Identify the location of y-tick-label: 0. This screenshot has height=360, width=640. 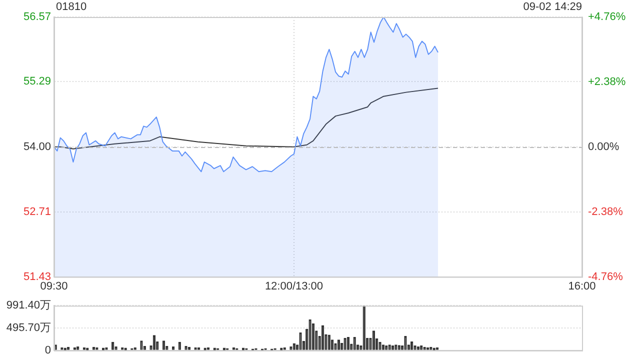
(47, 350).